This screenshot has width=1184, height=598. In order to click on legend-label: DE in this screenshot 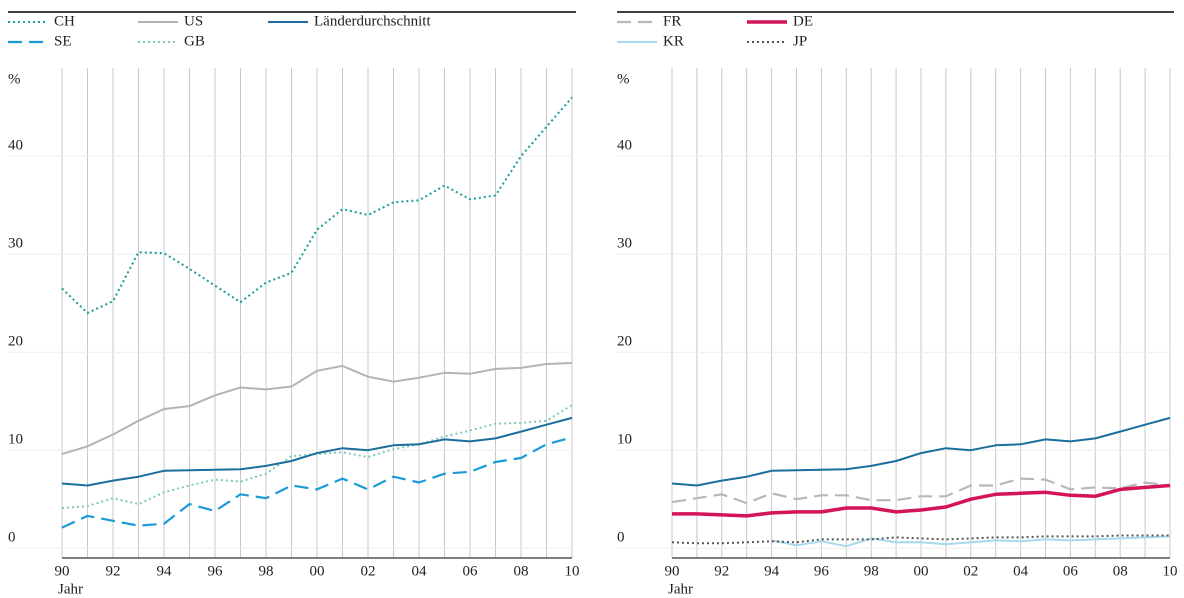, I will do `click(803, 21)`.